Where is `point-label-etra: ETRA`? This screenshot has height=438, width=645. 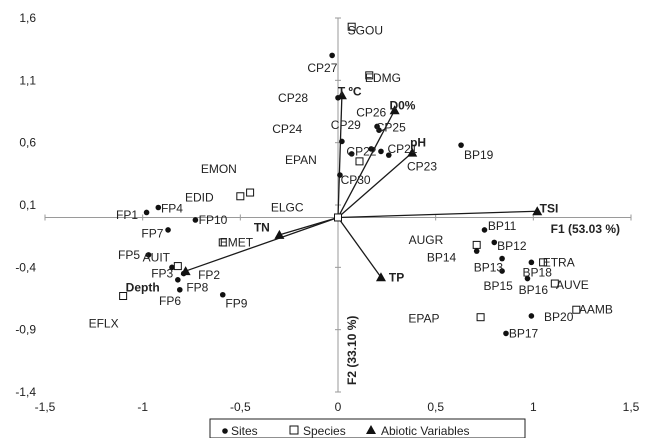
point-label-etra: ETRA is located at coordinates (559, 262).